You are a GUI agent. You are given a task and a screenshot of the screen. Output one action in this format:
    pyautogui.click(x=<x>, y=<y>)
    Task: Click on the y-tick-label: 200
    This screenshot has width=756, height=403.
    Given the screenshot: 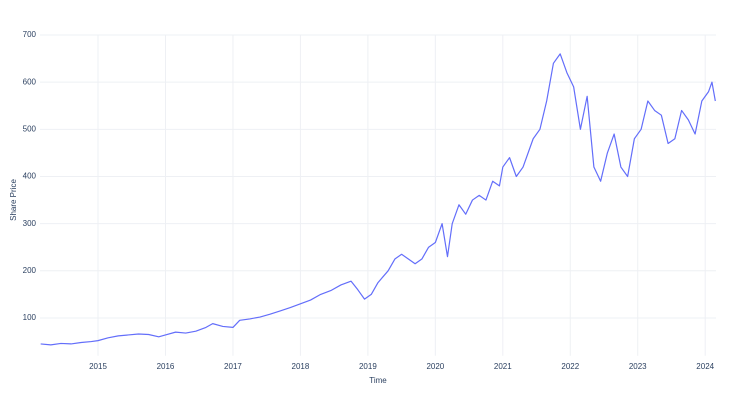 What is the action you would take?
    pyautogui.click(x=30, y=270)
    